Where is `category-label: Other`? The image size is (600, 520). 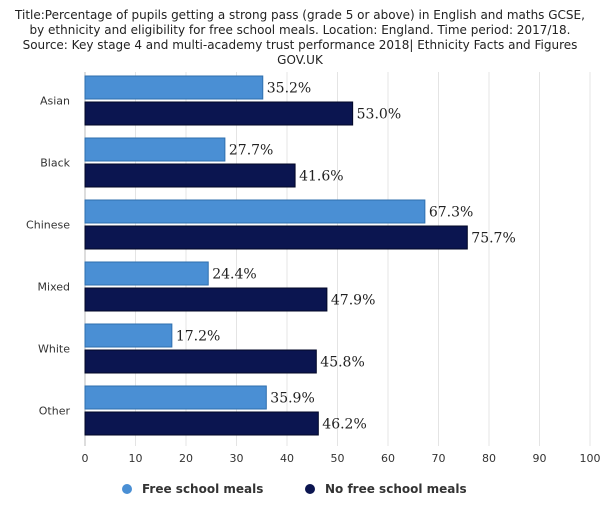 category-label: Other is located at coordinates (55, 411).